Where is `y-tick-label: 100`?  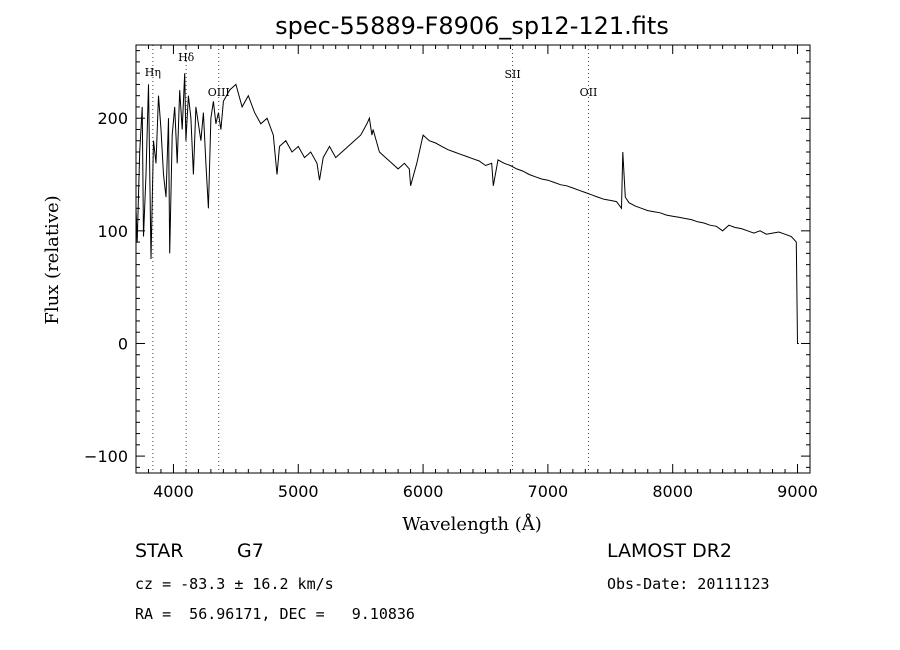 y-tick-label: 100 is located at coordinates (112, 231).